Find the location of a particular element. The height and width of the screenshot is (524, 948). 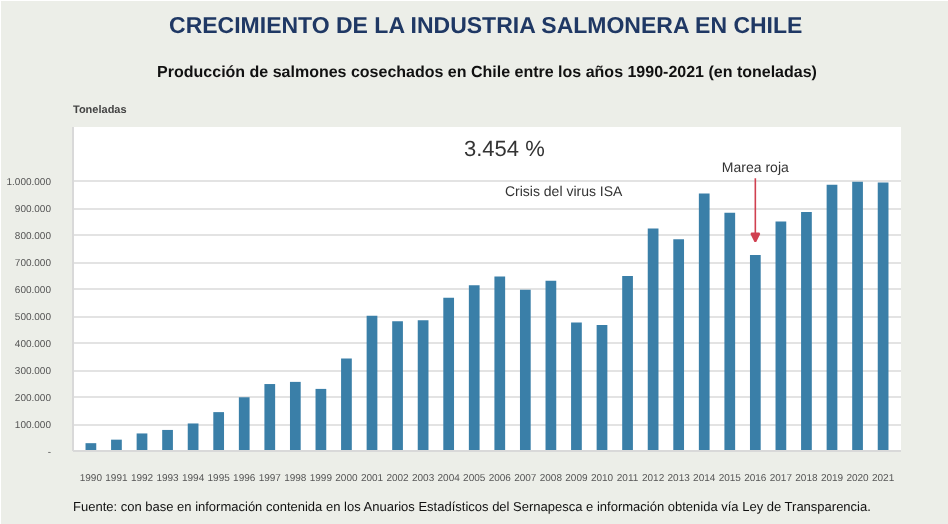

chart-subtitle: Producción de salmones cosechados en Chile entre los años 1990-2021 (en toneladas) is located at coordinates (487, 72).